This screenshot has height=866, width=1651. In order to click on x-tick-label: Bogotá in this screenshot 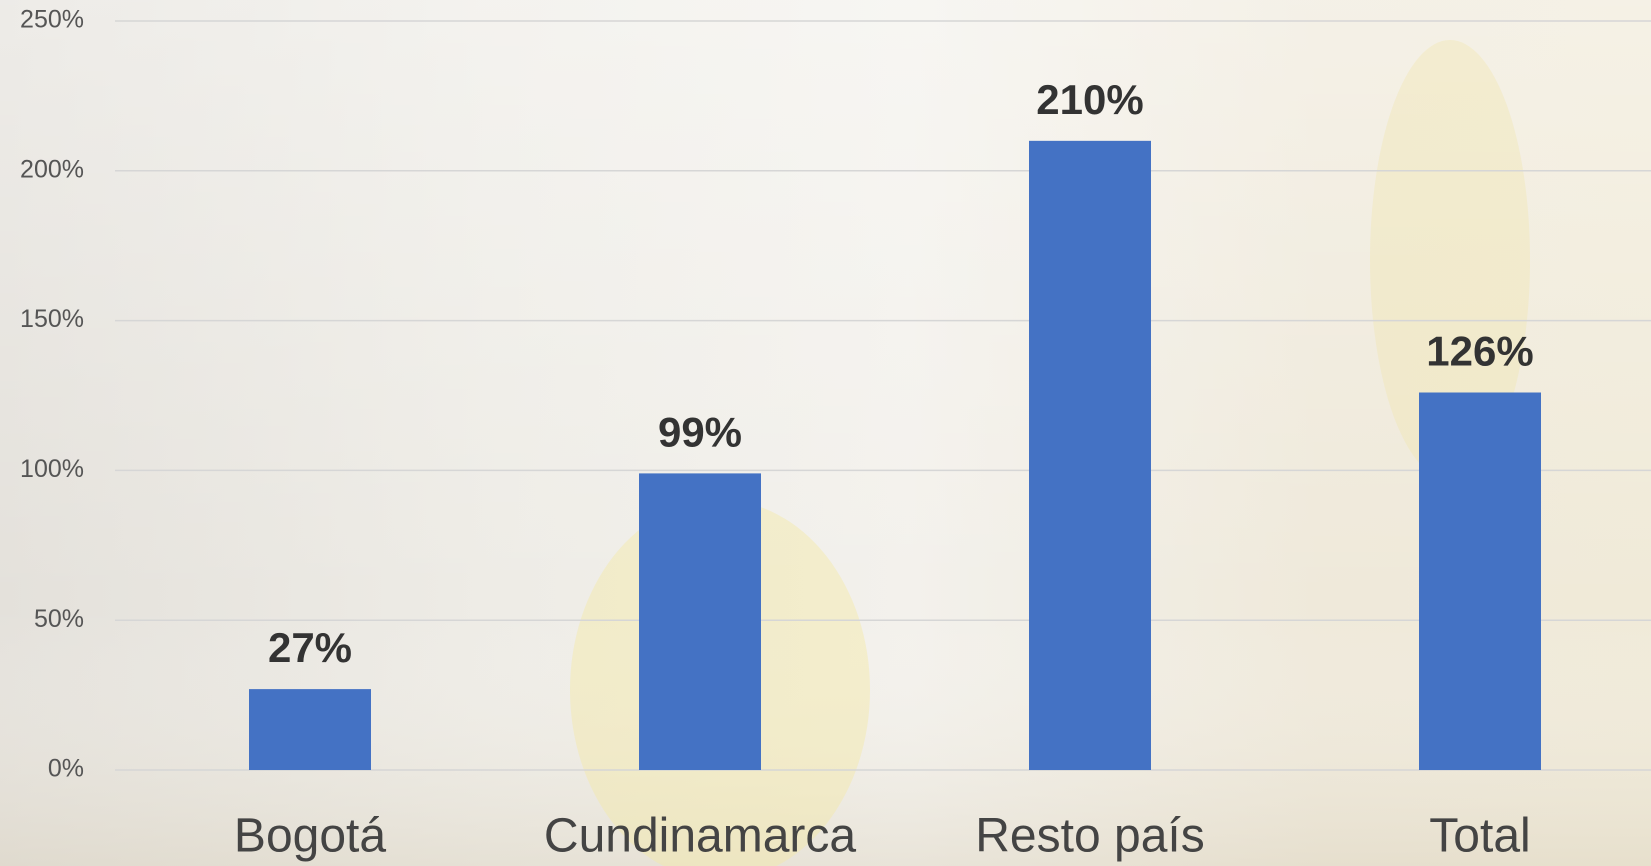, I will do `click(310, 836)`.